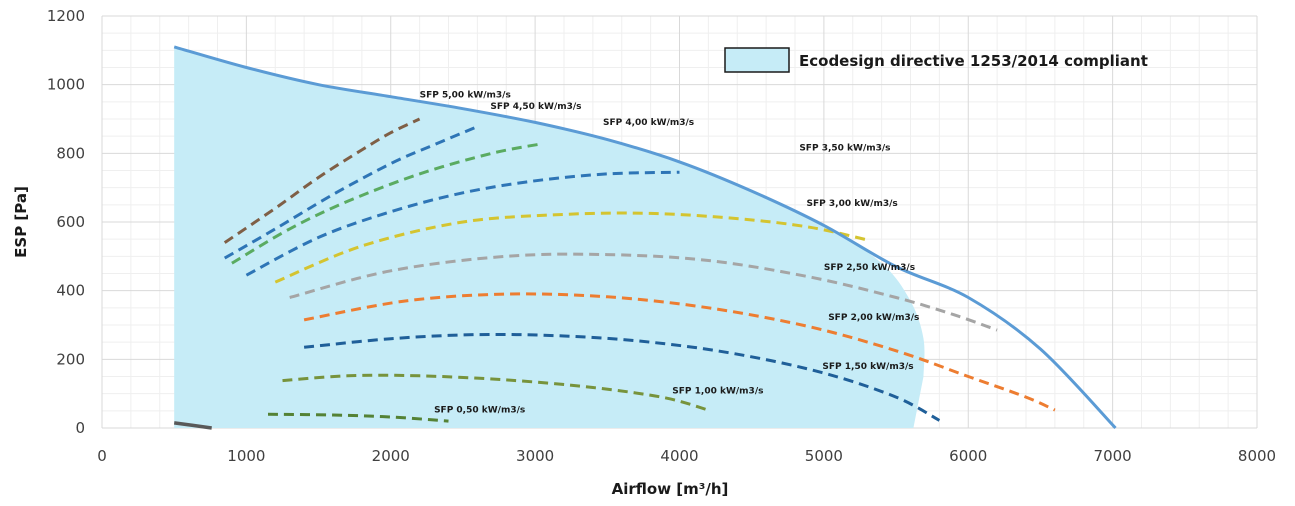  Describe the element at coordinates (869, 268) in the screenshot. I see `sfp-label-2503: SFP 2,50 kW/m3/s` at that location.